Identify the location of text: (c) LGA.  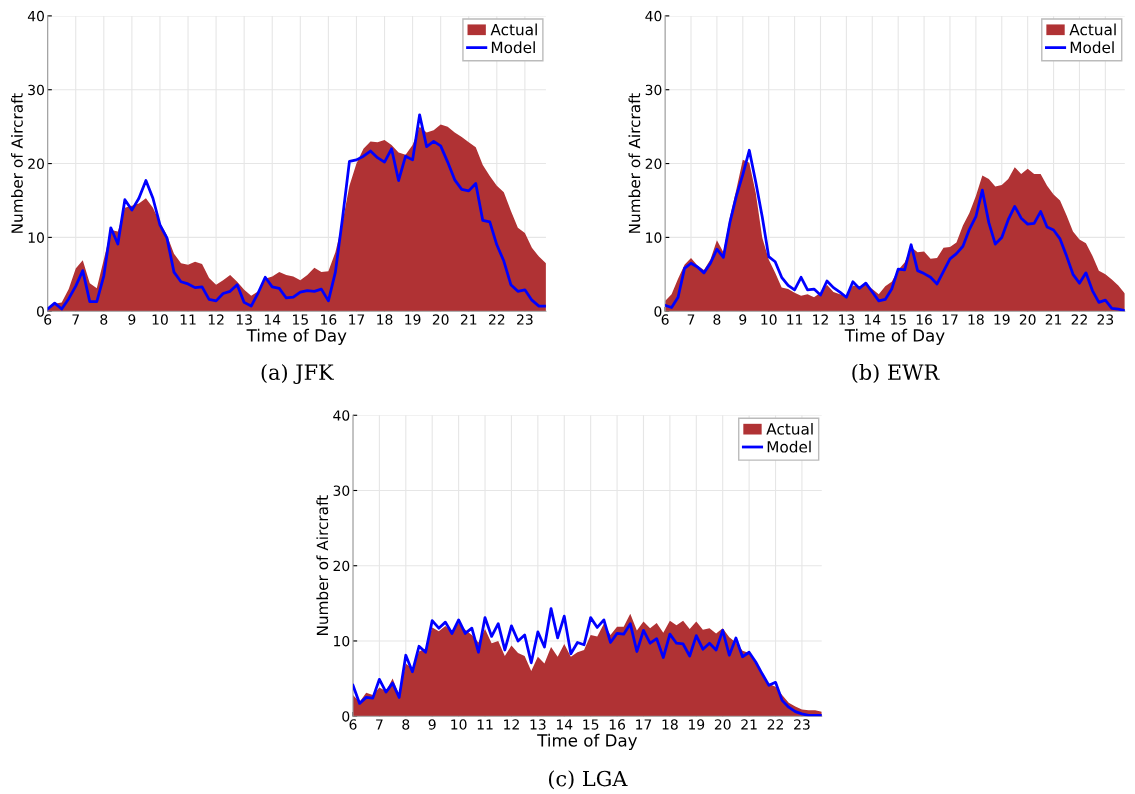
(588, 780).